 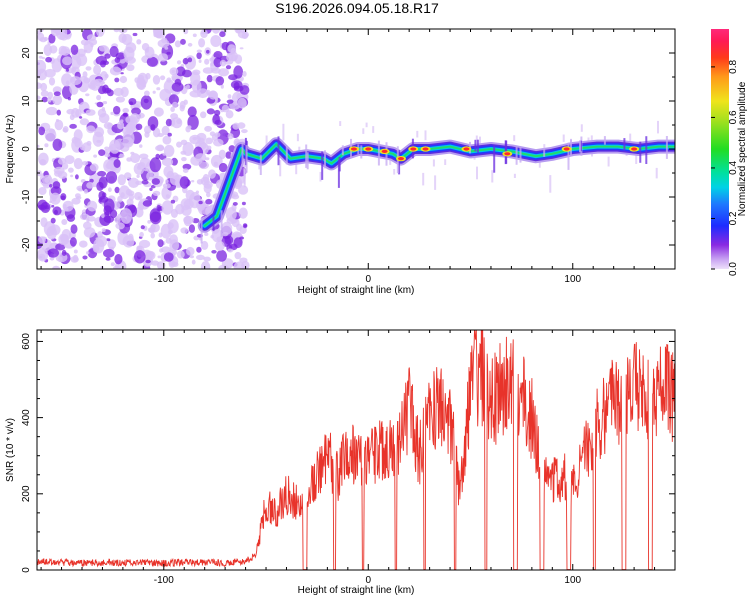 I want to click on peak-core, so click(x=507, y=154).